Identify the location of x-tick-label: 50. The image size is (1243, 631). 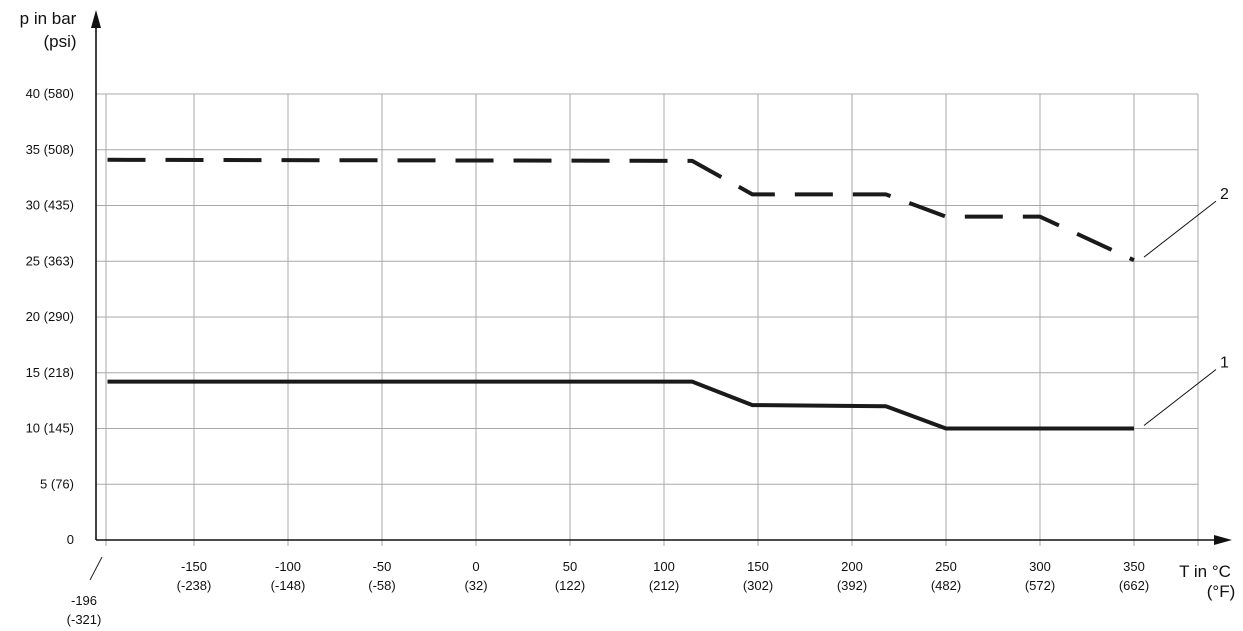
(570, 566).